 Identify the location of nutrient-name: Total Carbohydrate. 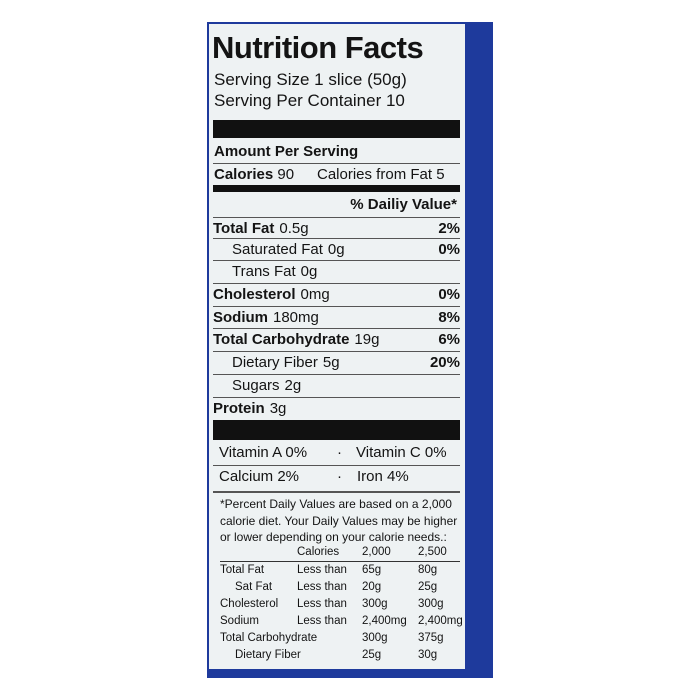
(281, 339).